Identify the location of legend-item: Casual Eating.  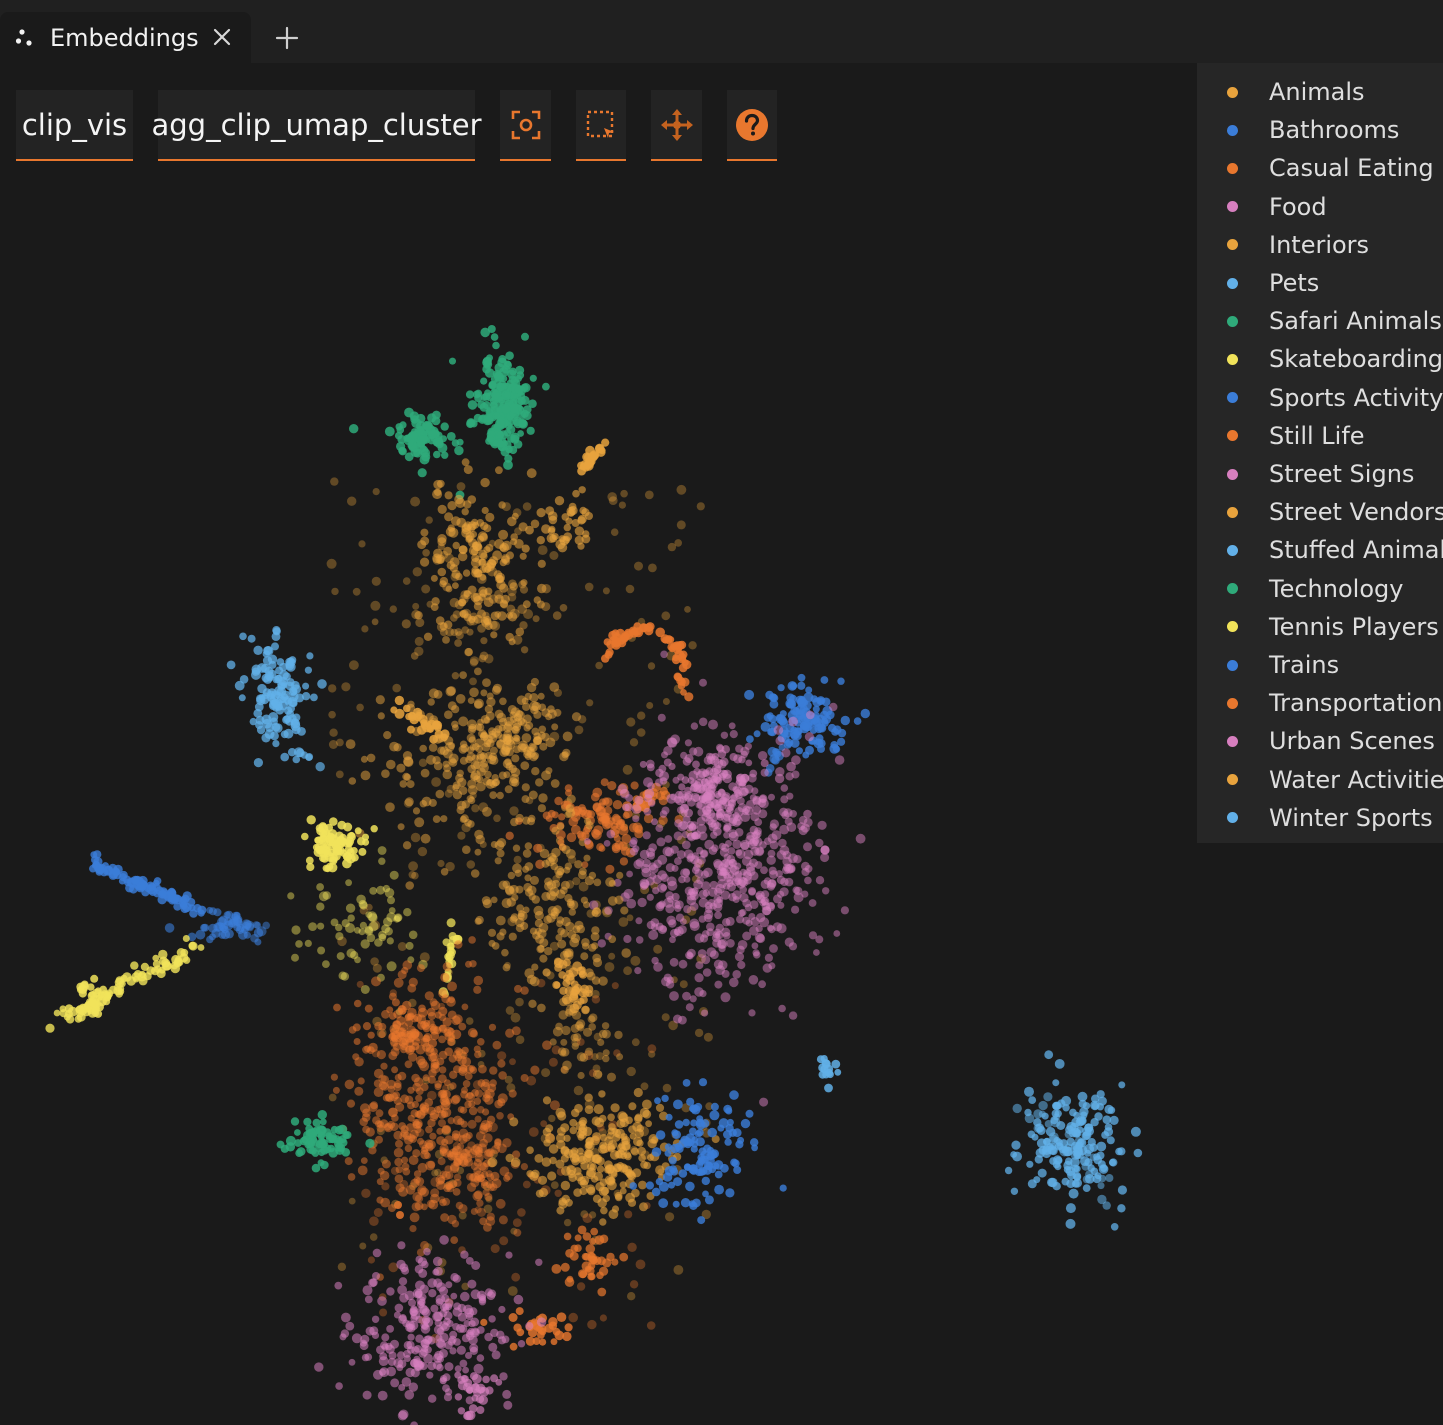
(1320, 168).